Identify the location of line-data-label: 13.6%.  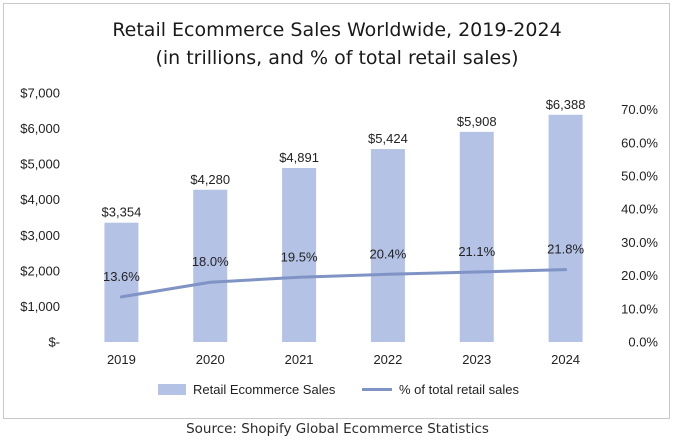
(121, 276).